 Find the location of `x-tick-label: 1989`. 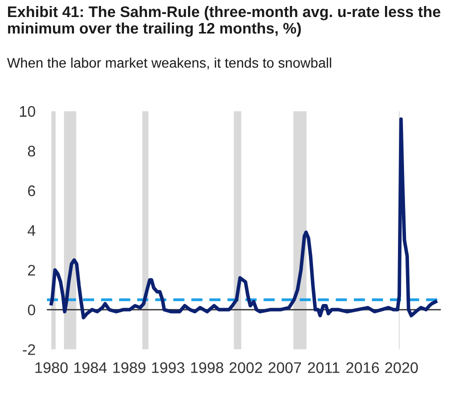

x-tick-label: 1989 is located at coordinates (129, 368).